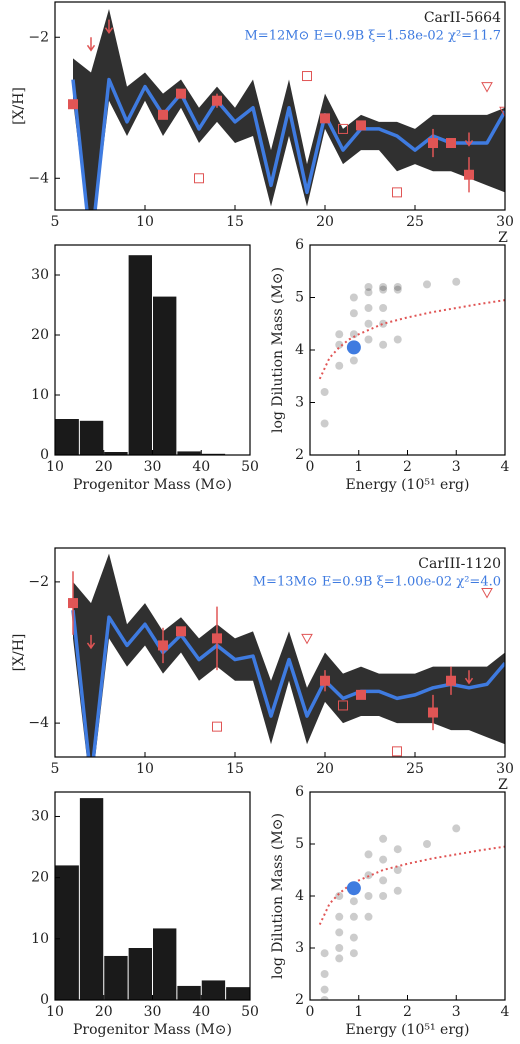 The image size is (520, 1044). Describe the element at coordinates (40, 275) in the screenshot. I see `y-tick-label: 30` at that location.